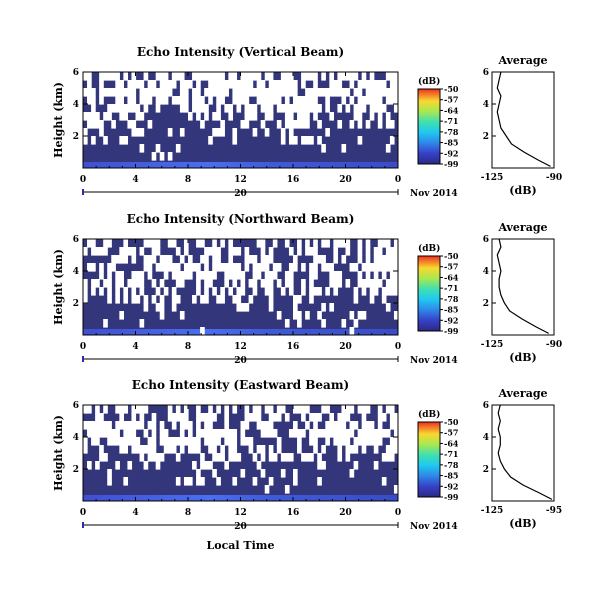 This screenshot has width=614, height=598. I want to click on date-month-year: Nov 2014, so click(434, 361).